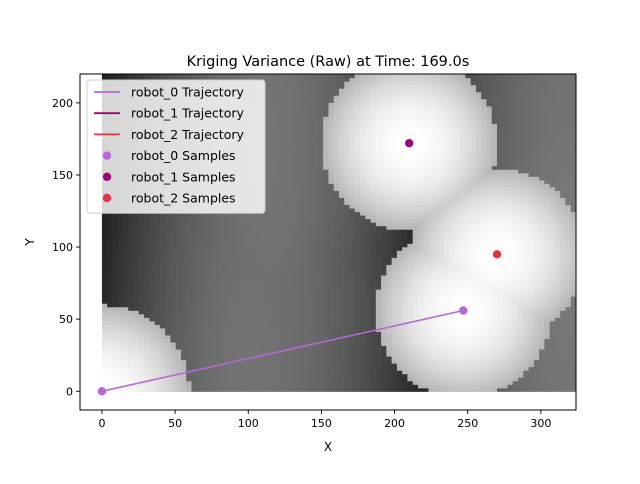  What do you see at coordinates (62, 247) in the screenshot?
I see `y-tick-label-2: 100` at bounding box center [62, 247].